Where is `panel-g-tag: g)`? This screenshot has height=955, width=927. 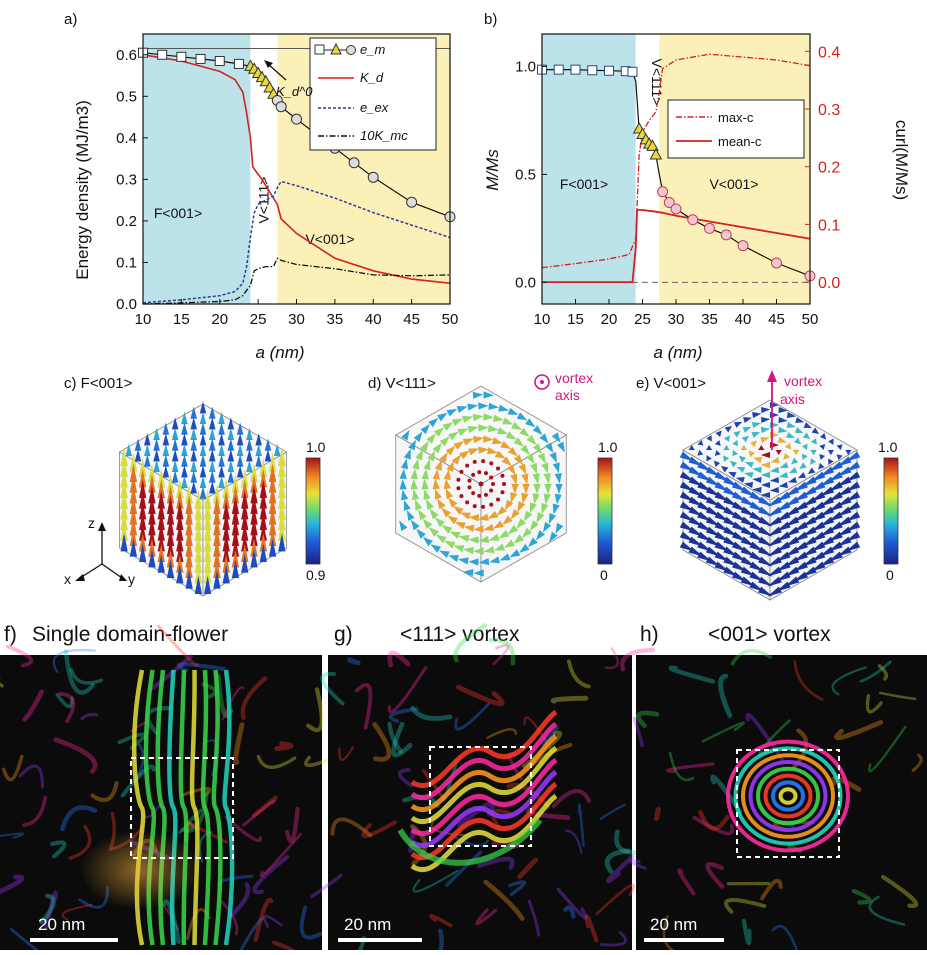 panel-g-tag: g) is located at coordinates (343, 634).